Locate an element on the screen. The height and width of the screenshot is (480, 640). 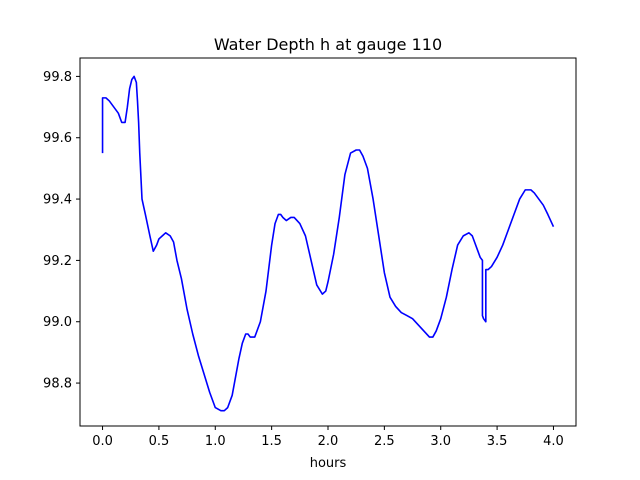
x-tick-label: 3.0 is located at coordinates (440, 441).